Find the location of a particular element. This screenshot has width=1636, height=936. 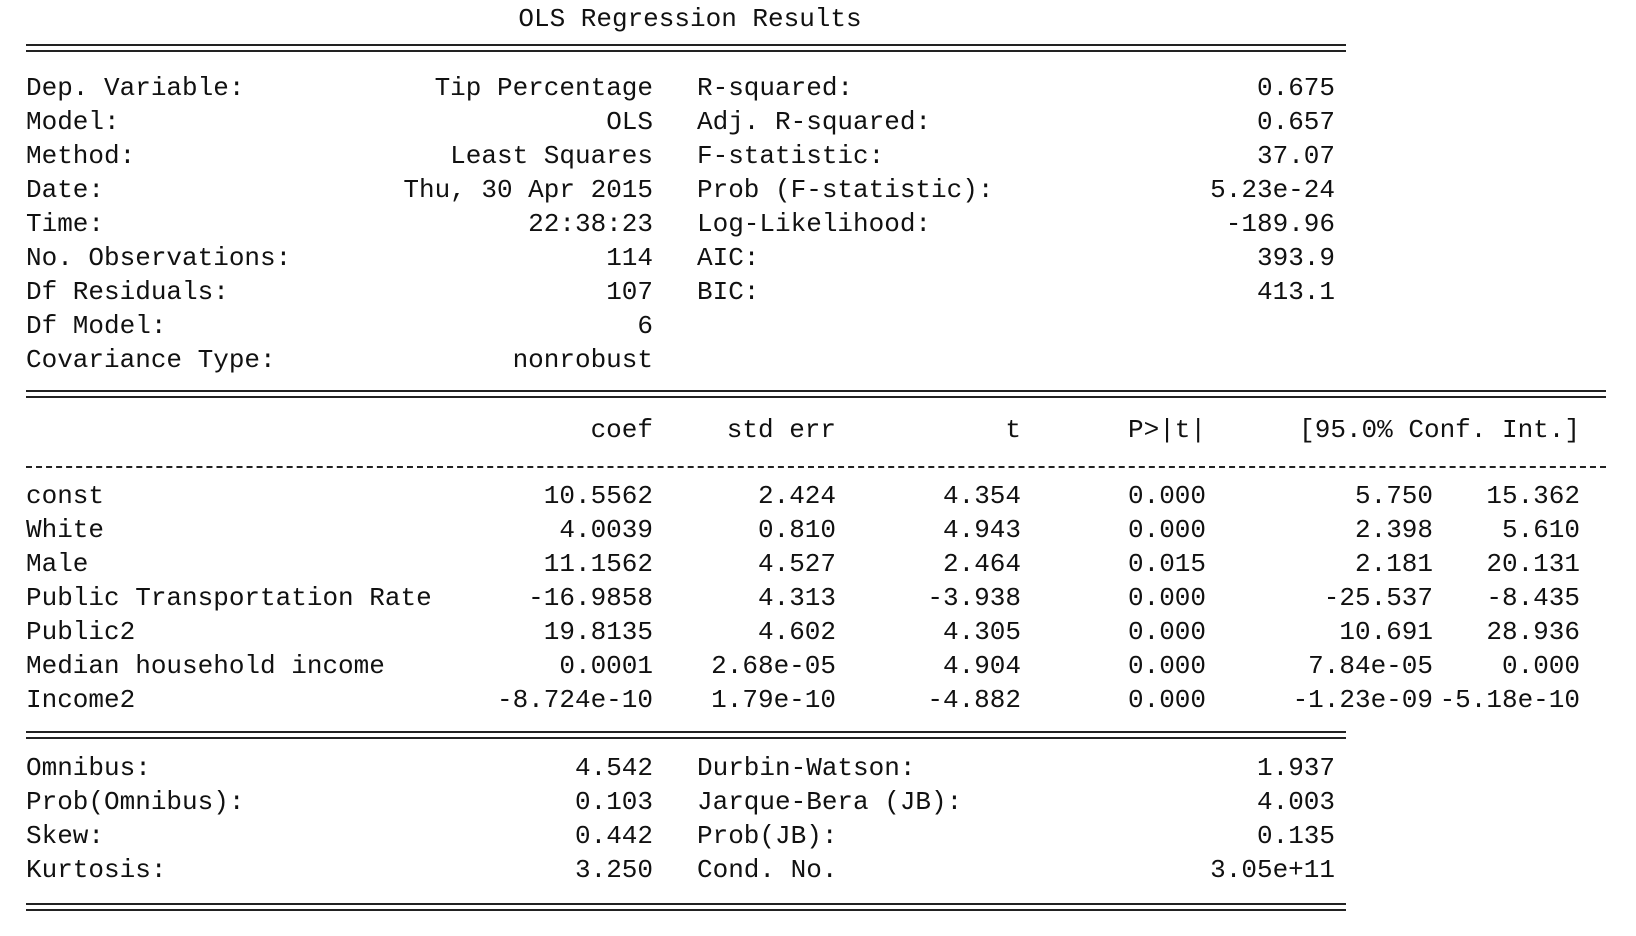

report-title: OLS Regression Results is located at coordinates (690, 19).